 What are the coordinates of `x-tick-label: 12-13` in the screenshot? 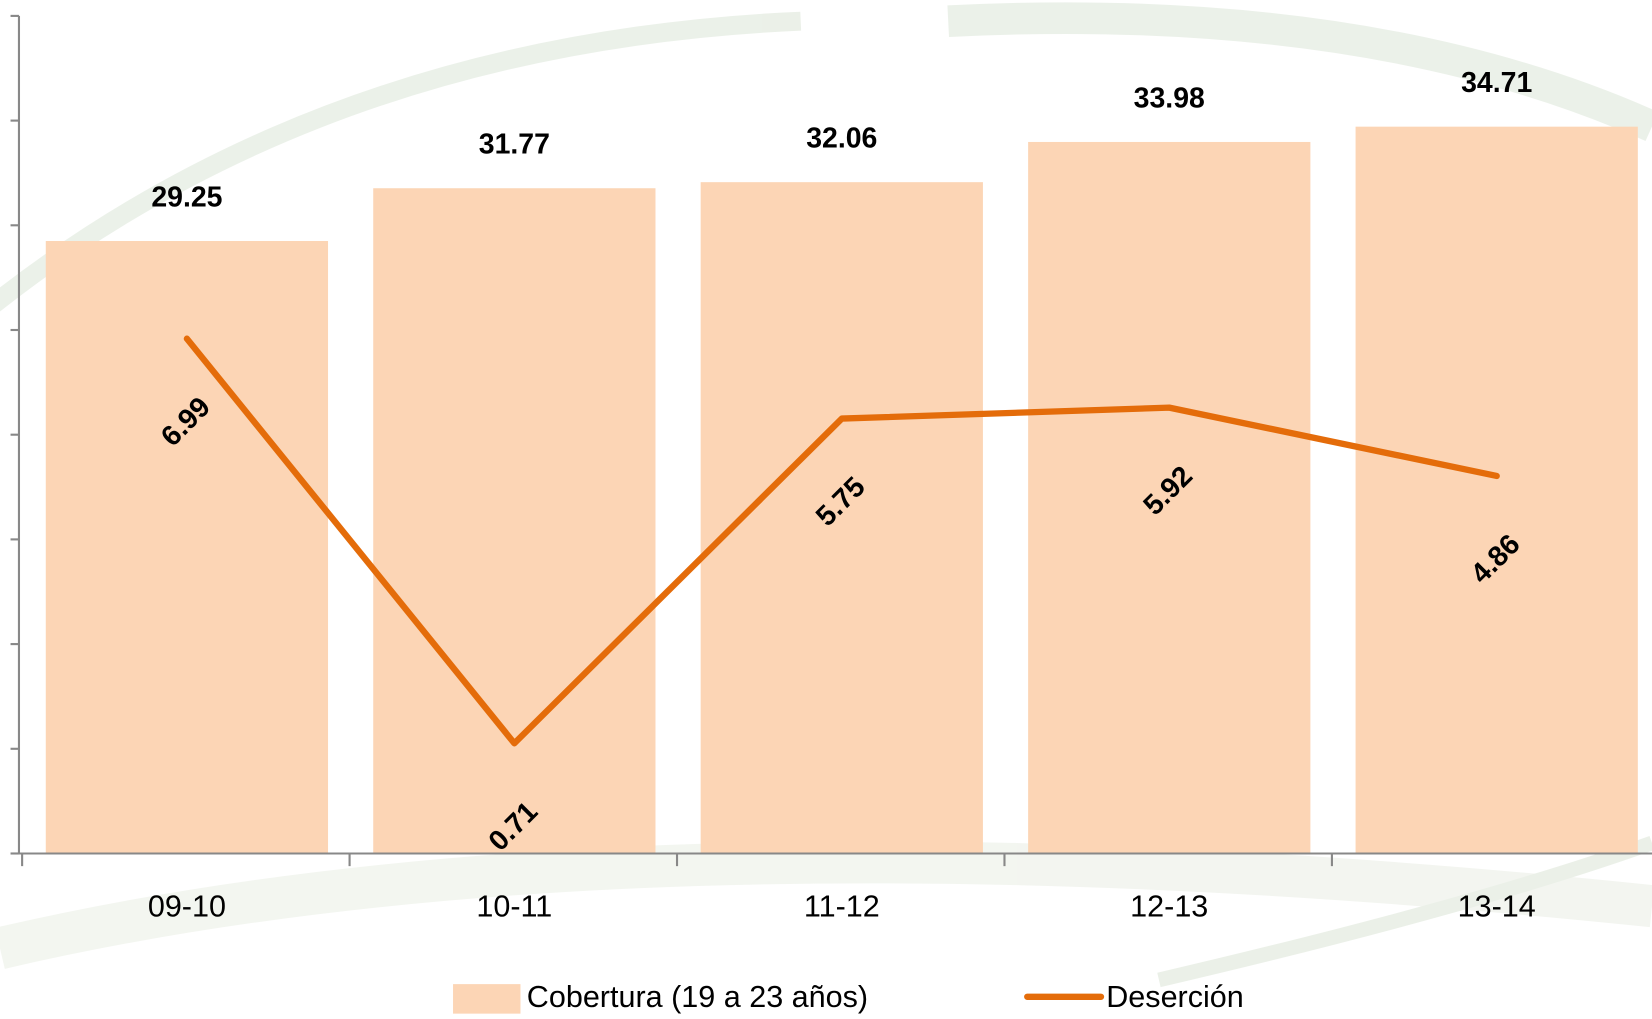 It's located at (1169, 906).